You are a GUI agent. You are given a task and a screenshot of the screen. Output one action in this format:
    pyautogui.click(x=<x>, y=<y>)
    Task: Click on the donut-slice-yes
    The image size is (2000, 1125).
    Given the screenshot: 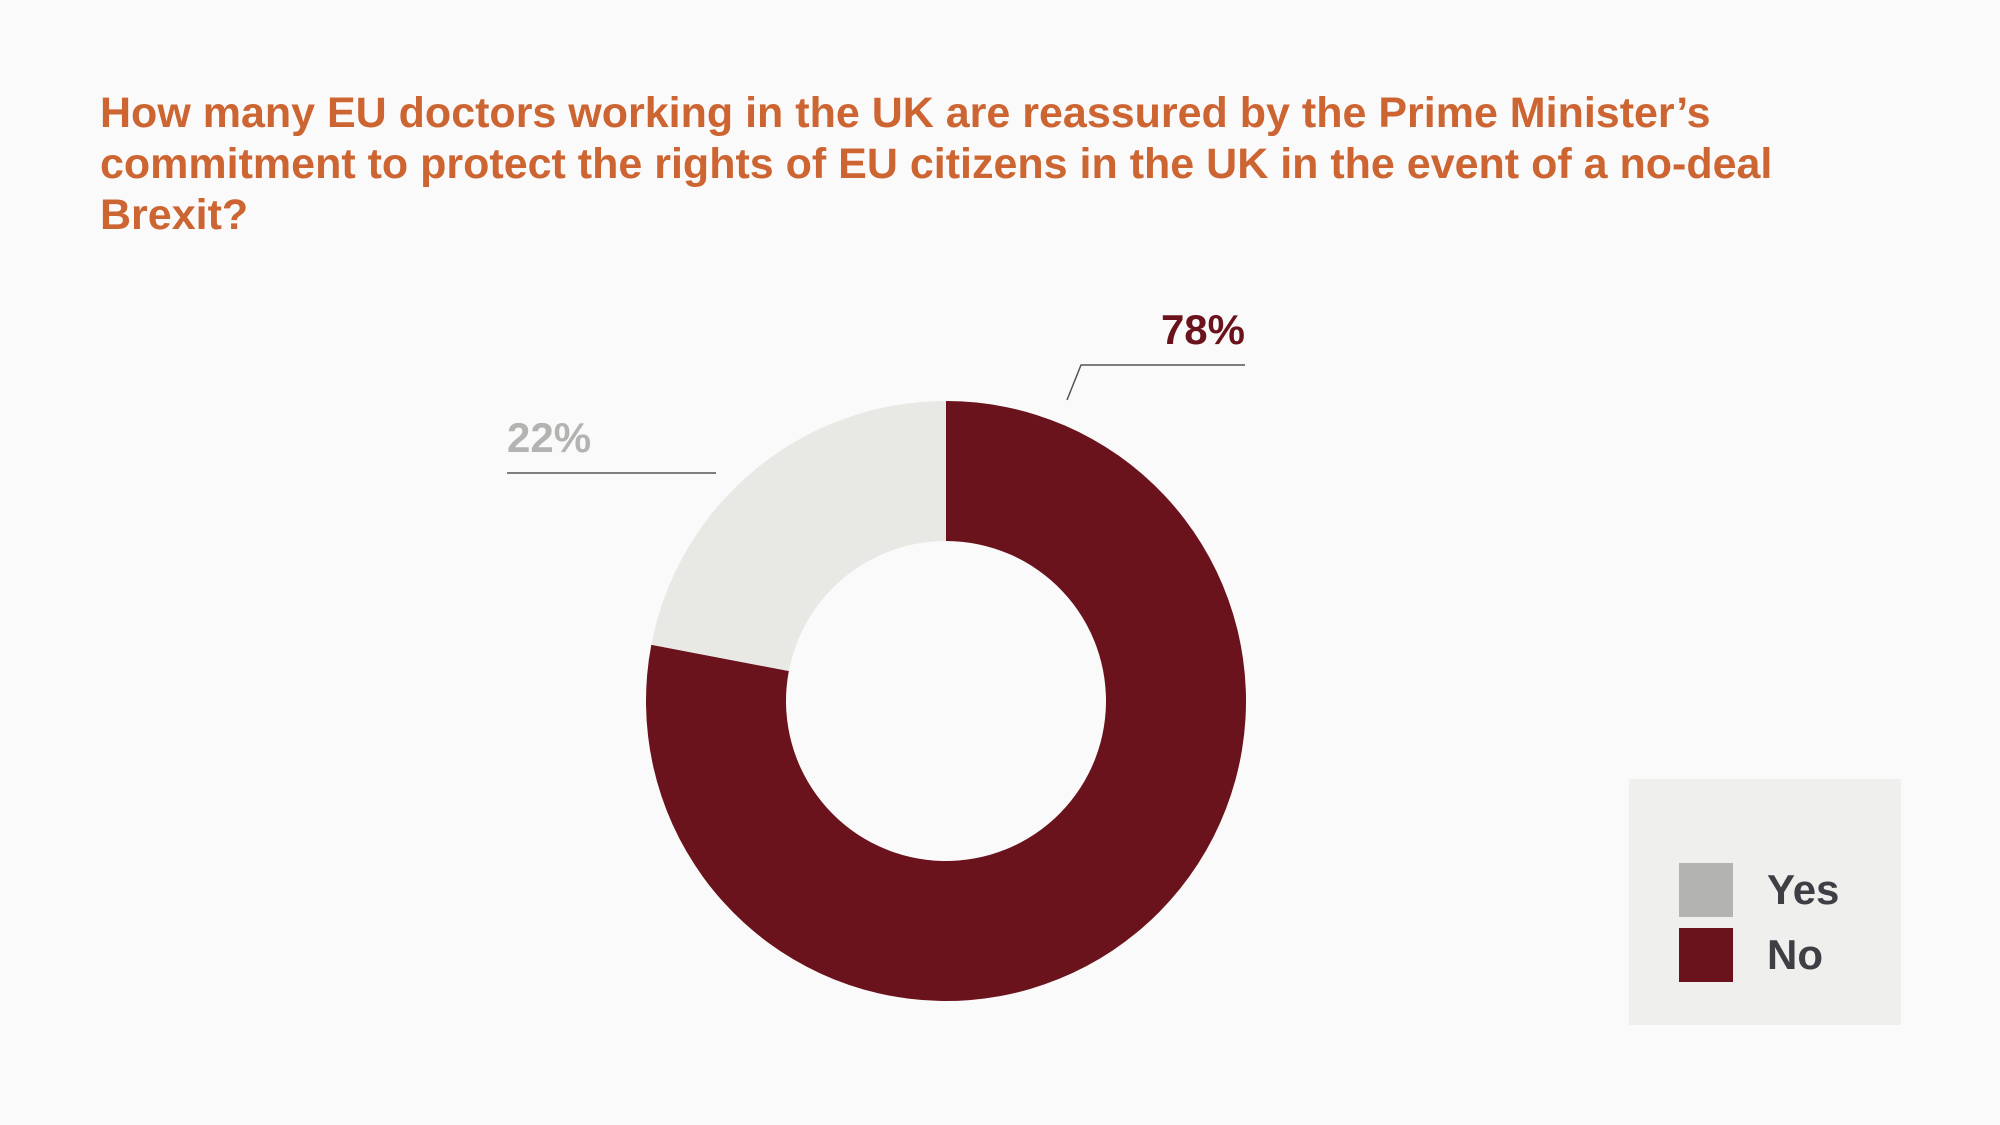 What is the action you would take?
    pyautogui.click(x=798, y=536)
    